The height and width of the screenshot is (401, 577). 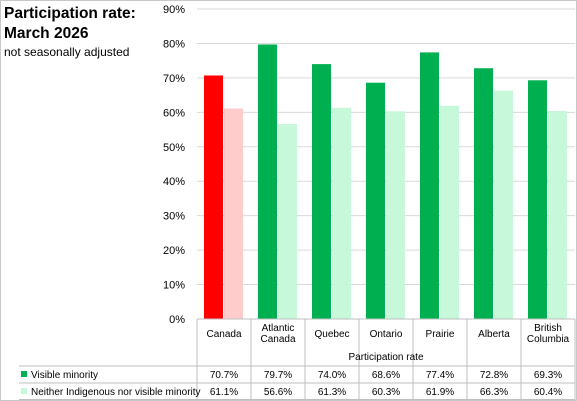 What do you see at coordinates (440, 334) in the screenshot?
I see `category-label: Prairie` at bounding box center [440, 334].